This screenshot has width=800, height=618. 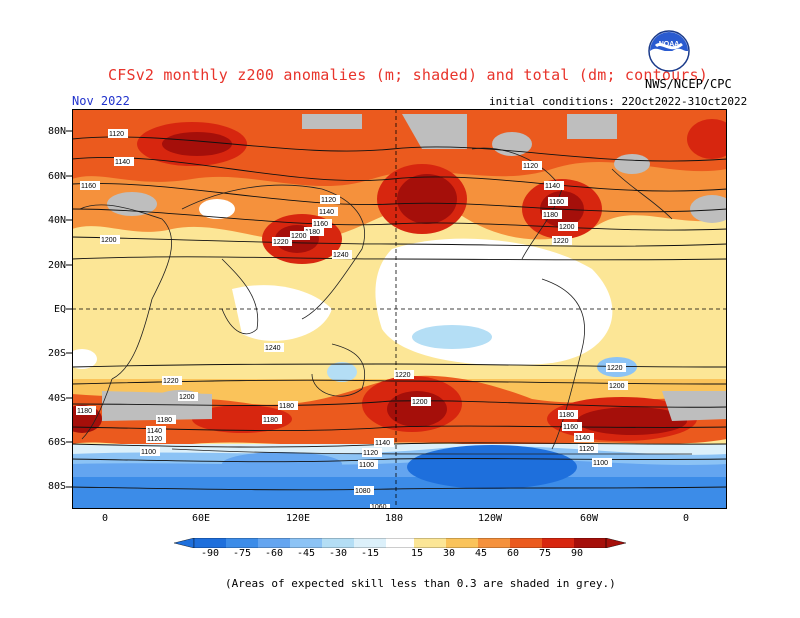 I want to click on colorbar-tick: -90, so click(x=210, y=553).